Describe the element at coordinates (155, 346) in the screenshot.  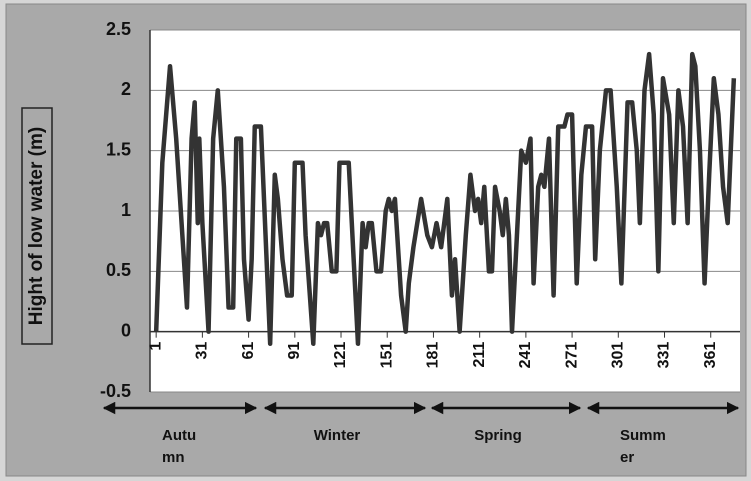
I see `x-tick-label: 1` at that location.